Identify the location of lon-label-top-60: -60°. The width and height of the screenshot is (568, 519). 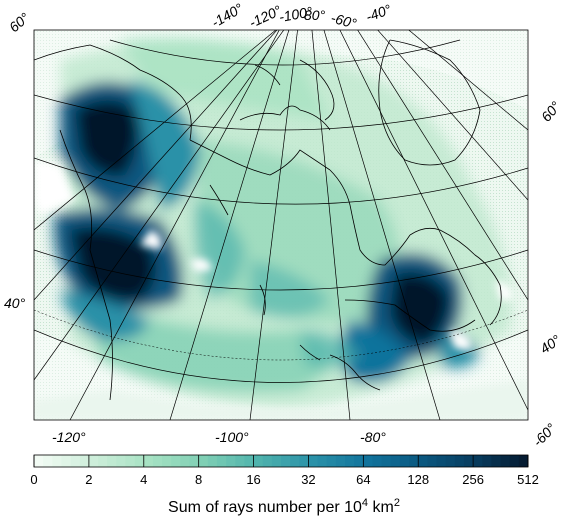
(343, 20).